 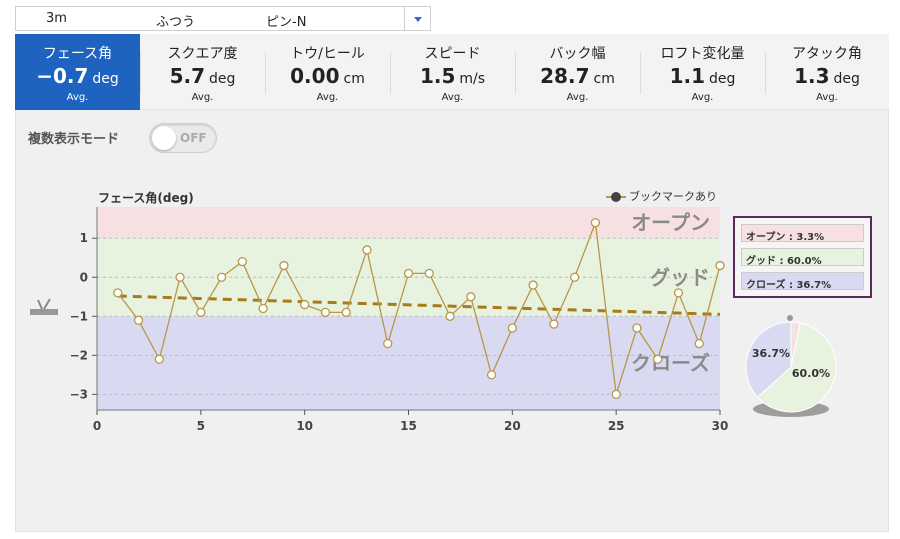 I want to click on tab-label: ロフト変化量, so click(x=702, y=54).